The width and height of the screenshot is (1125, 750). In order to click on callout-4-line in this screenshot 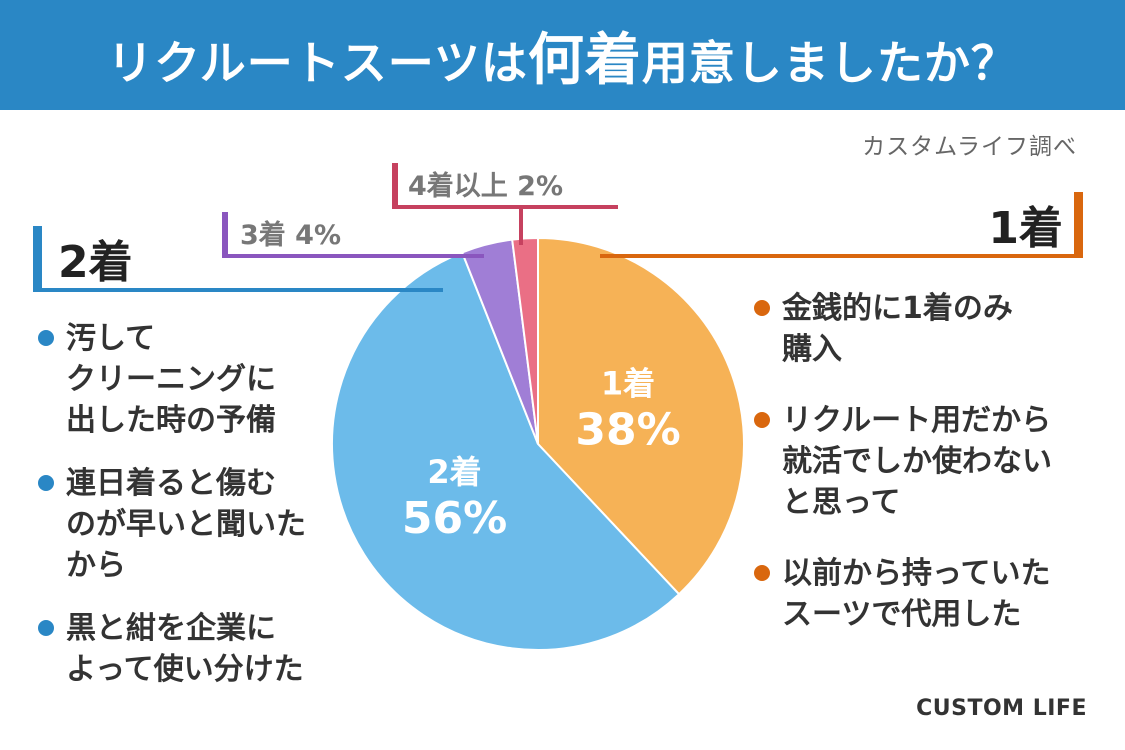, I will do `click(505, 207)`.